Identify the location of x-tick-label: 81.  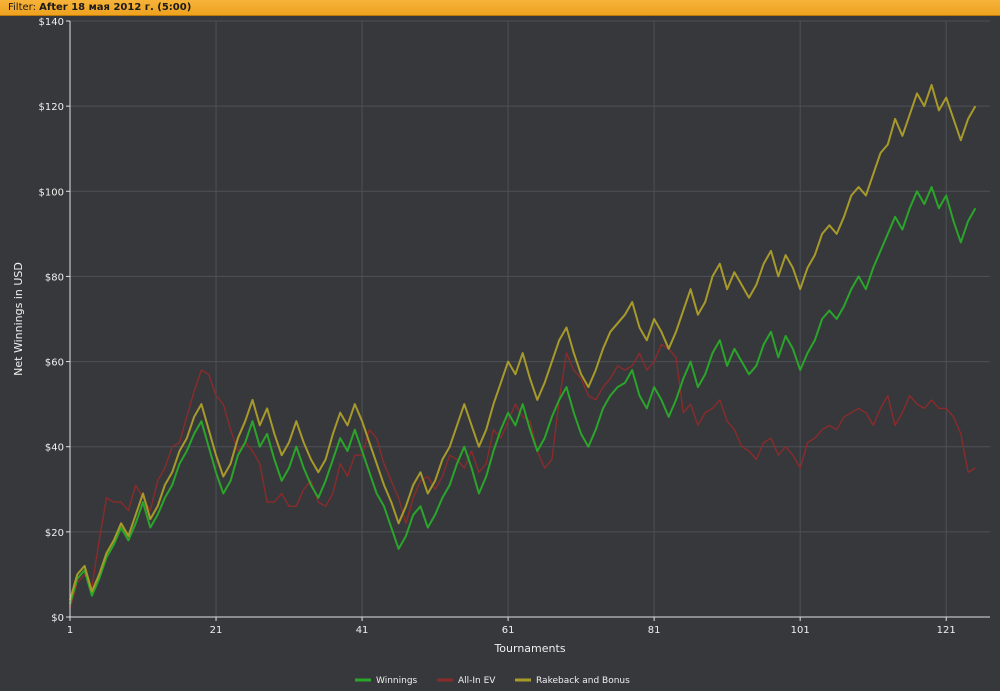
(654, 630).